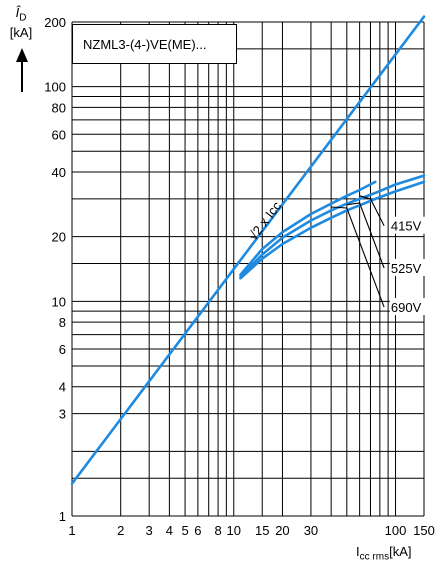 The width and height of the screenshot is (440, 580). What do you see at coordinates (59, 107) in the screenshot?
I see `y-tick-label: 80` at bounding box center [59, 107].